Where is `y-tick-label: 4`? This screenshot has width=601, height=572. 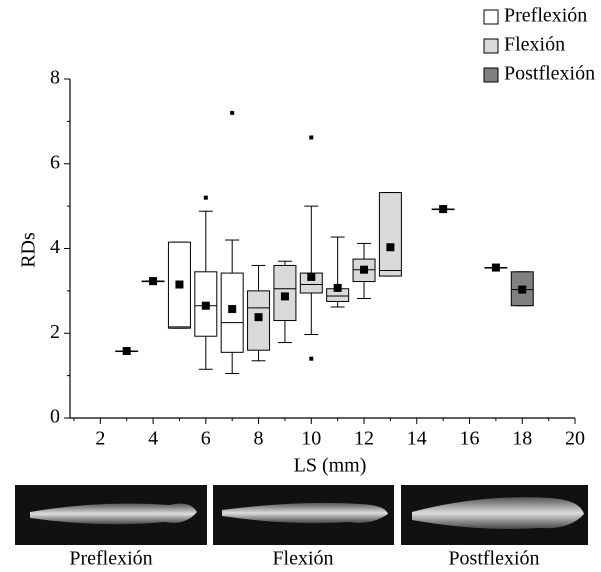 y-tick-label: 4 is located at coordinates (55, 247).